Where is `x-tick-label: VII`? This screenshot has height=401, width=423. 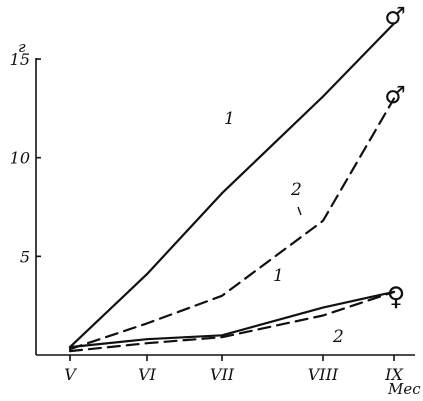 x-tick-label: VII is located at coordinates (222, 374).